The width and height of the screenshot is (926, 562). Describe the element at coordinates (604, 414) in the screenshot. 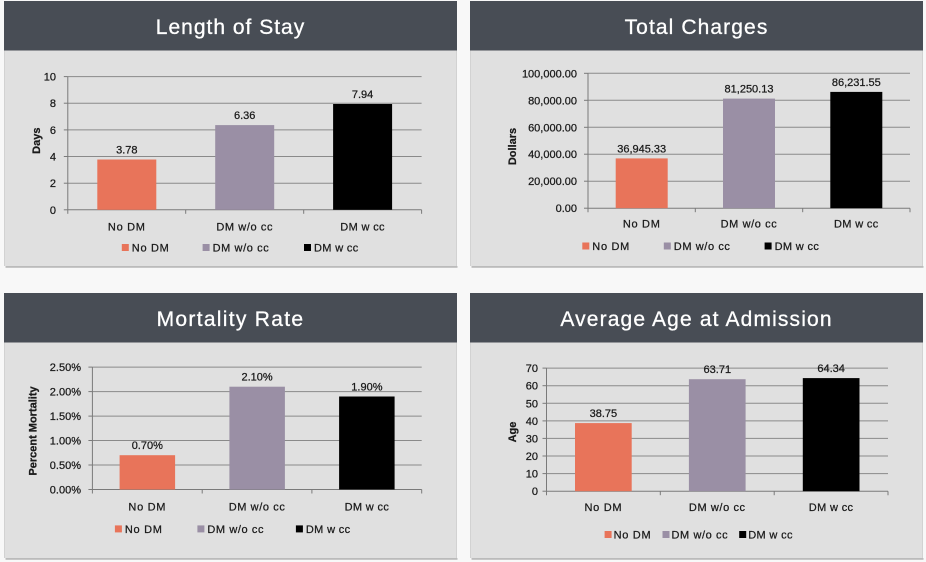

I see `svg-text: 38.75` at that location.